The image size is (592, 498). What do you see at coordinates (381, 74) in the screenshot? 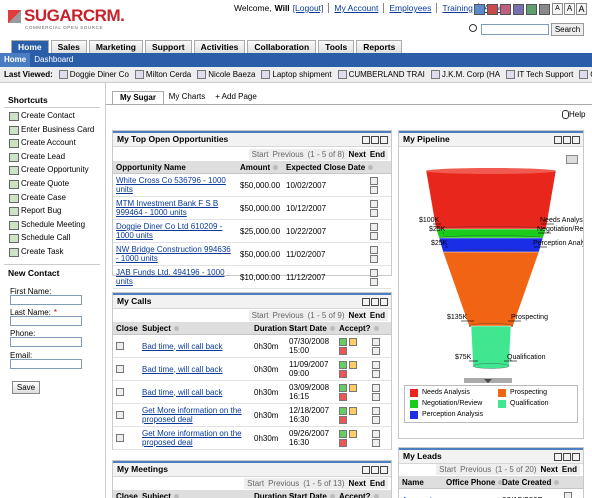
I see `last-viewed-item: CUMBERLAND TRAI` at bounding box center [381, 74].